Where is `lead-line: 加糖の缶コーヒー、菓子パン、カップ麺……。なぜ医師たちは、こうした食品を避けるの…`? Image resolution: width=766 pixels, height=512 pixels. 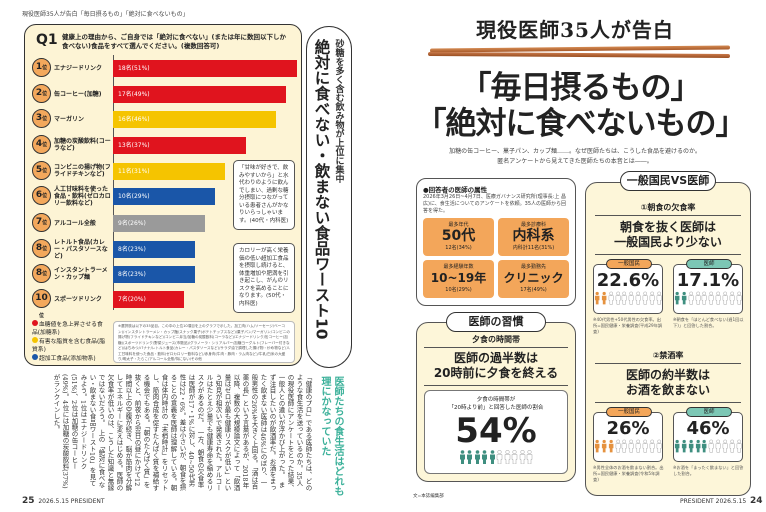
lead-line: 加糖の缶コーヒー、菓子パン、カップ麺……。なぜ医師たちは、こうした食品を避けるの… is located at coordinates (575, 151).